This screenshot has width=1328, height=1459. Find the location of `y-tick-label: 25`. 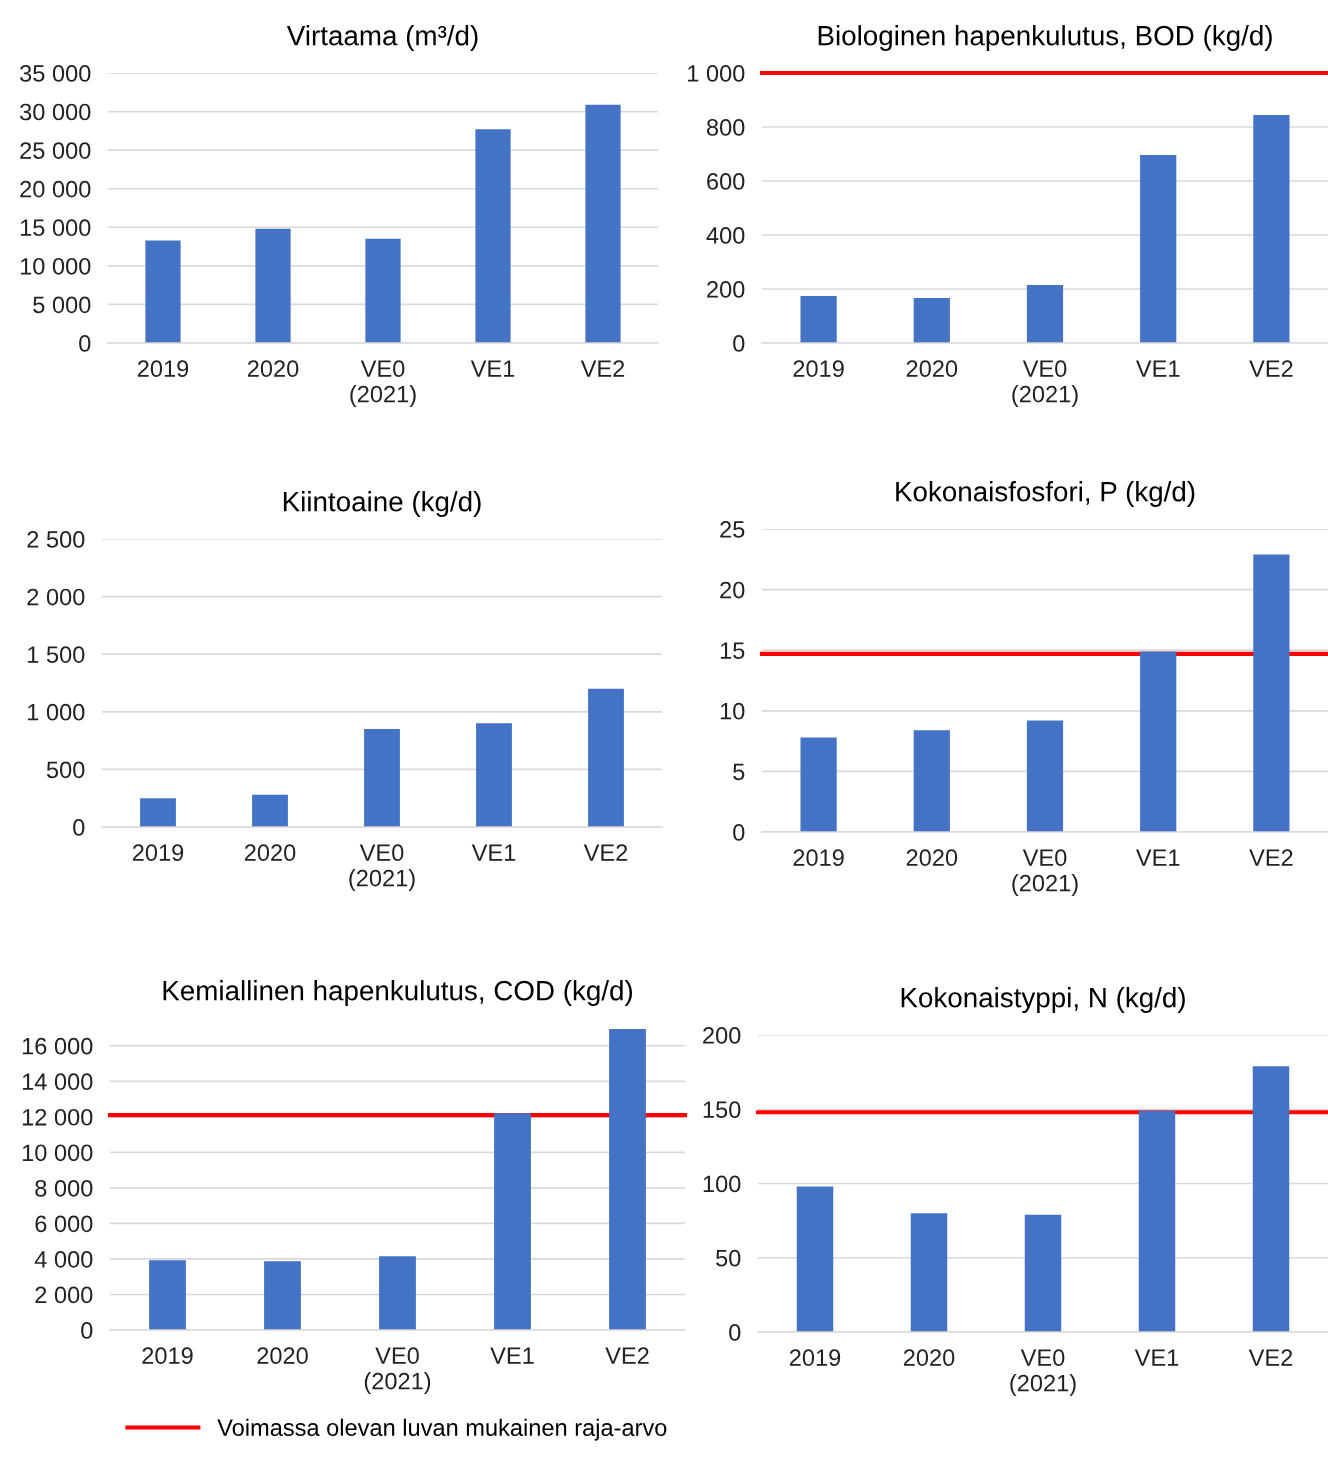

y-tick-label: 25 is located at coordinates (732, 529).